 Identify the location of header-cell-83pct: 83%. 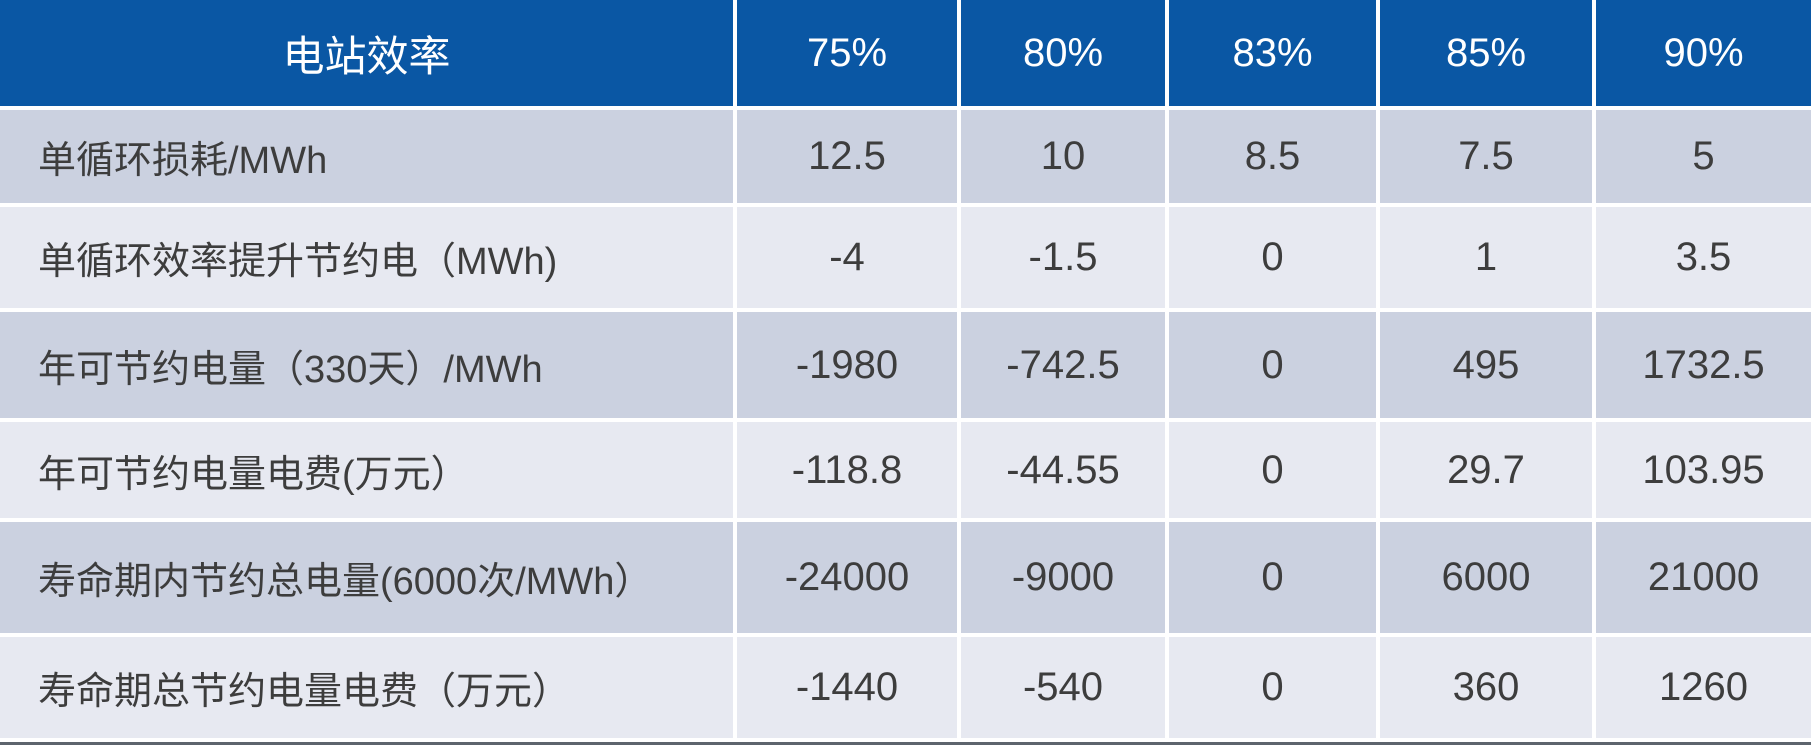
(1272, 53).